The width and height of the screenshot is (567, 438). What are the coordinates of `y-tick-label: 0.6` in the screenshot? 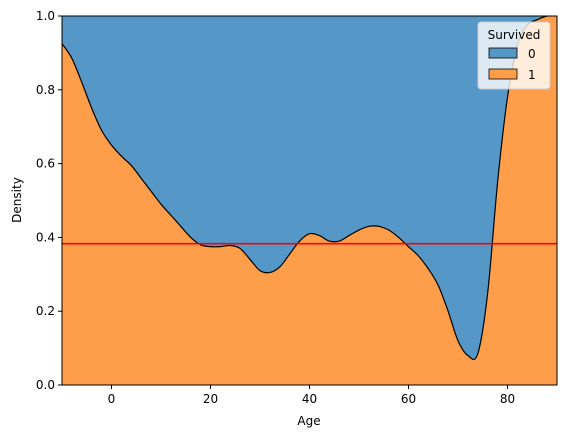 It's located at (45, 164).